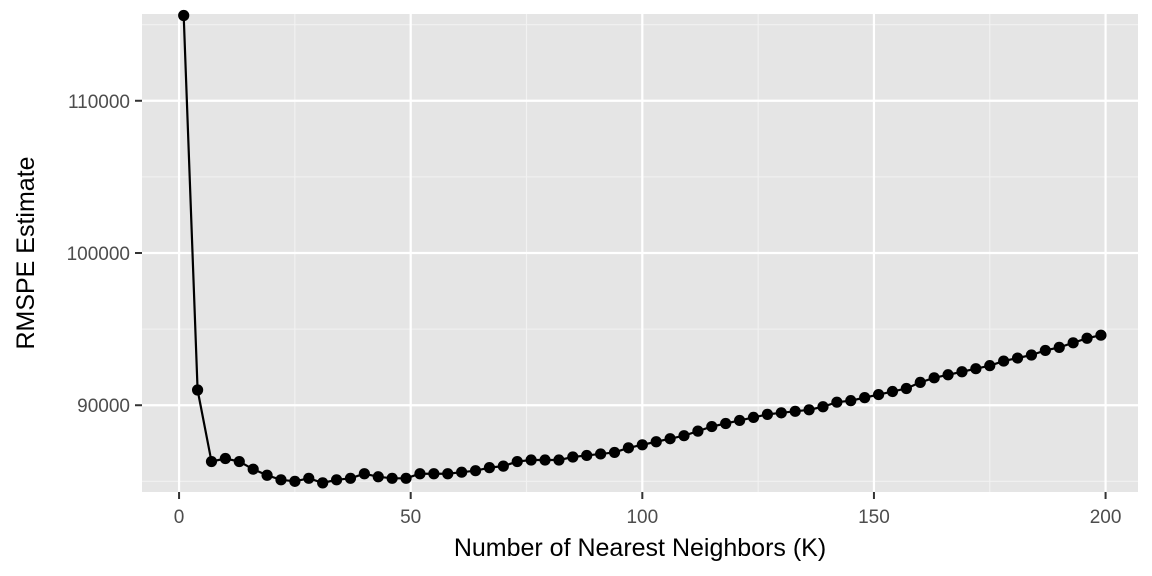 This screenshot has width=1152, height=576. I want to click on x-tick-label: 0, so click(179, 517).